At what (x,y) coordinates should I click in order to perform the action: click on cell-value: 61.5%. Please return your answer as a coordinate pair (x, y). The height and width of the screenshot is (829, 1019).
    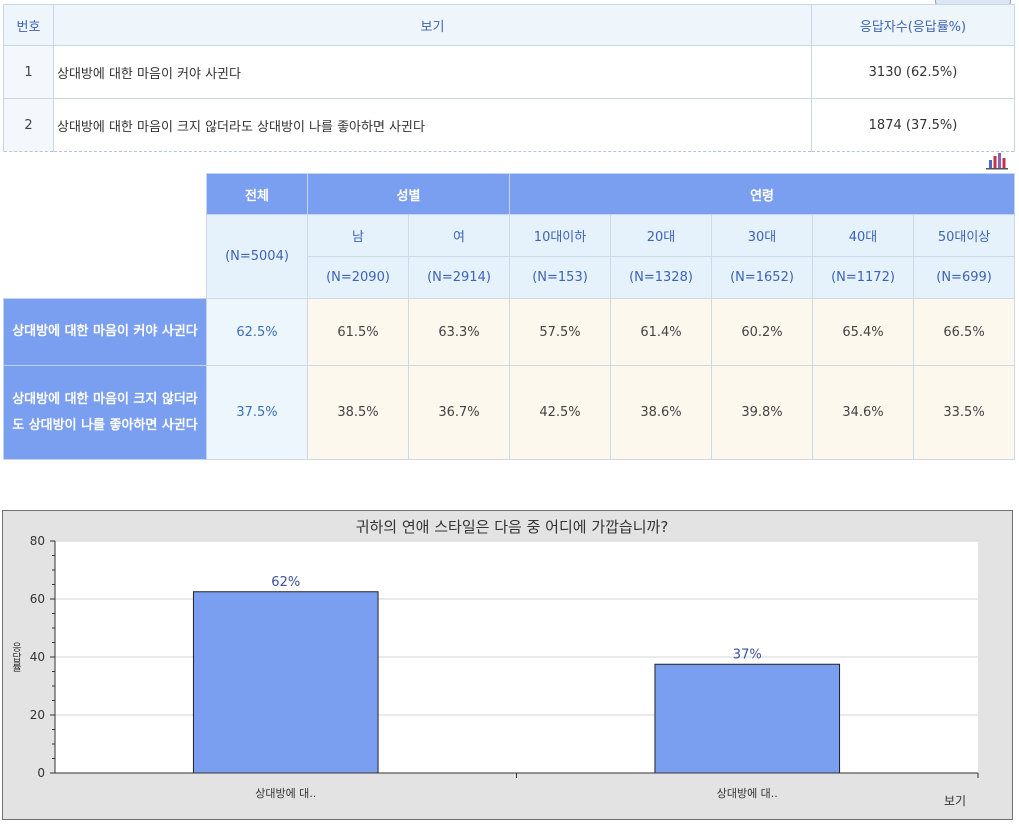
    Looking at the image, I should click on (358, 332).